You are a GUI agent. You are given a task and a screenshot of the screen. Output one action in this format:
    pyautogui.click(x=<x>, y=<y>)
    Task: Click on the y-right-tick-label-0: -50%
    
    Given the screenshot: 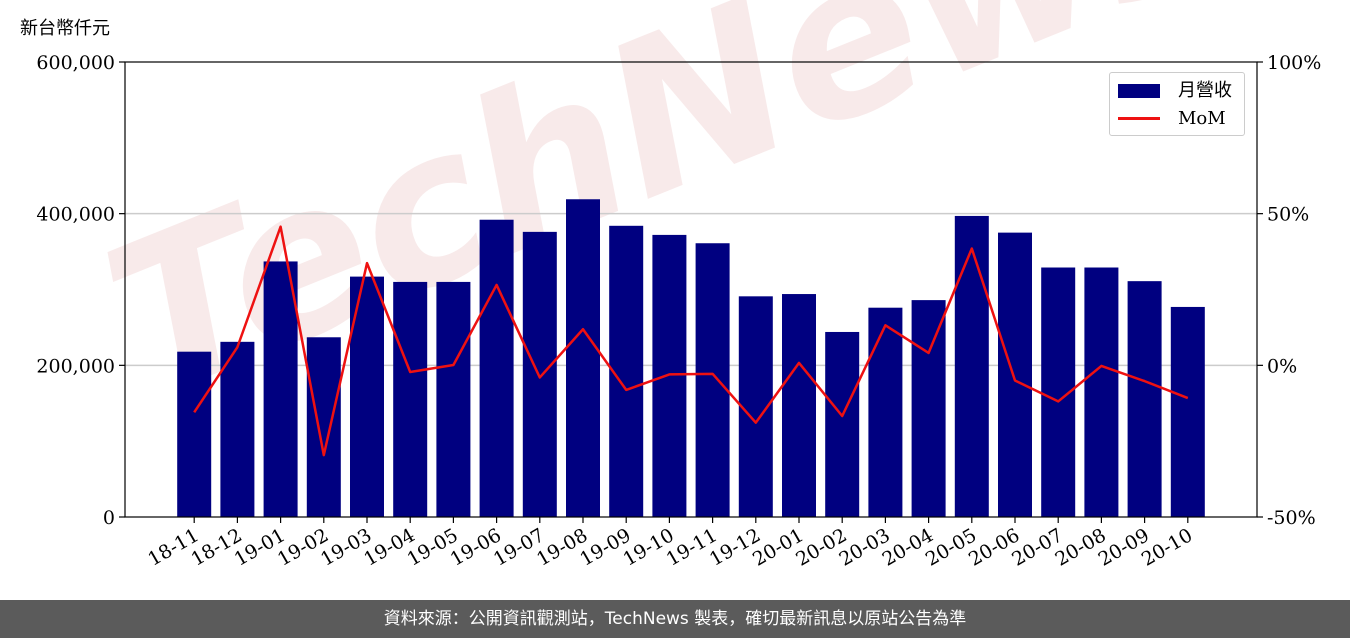 What is the action you would take?
    pyautogui.click(x=1291, y=518)
    